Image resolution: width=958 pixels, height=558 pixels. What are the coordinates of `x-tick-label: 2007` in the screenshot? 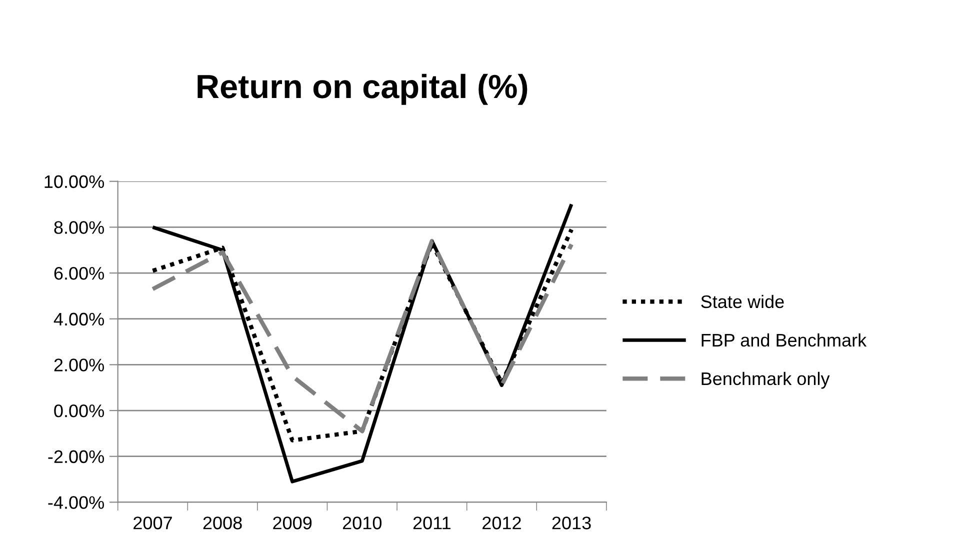 It's located at (153, 523).